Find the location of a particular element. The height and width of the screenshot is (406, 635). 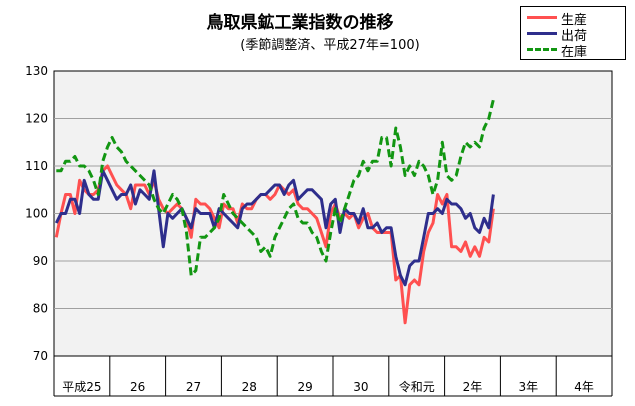

legend-label-production: 生産 is located at coordinates (574, 20).